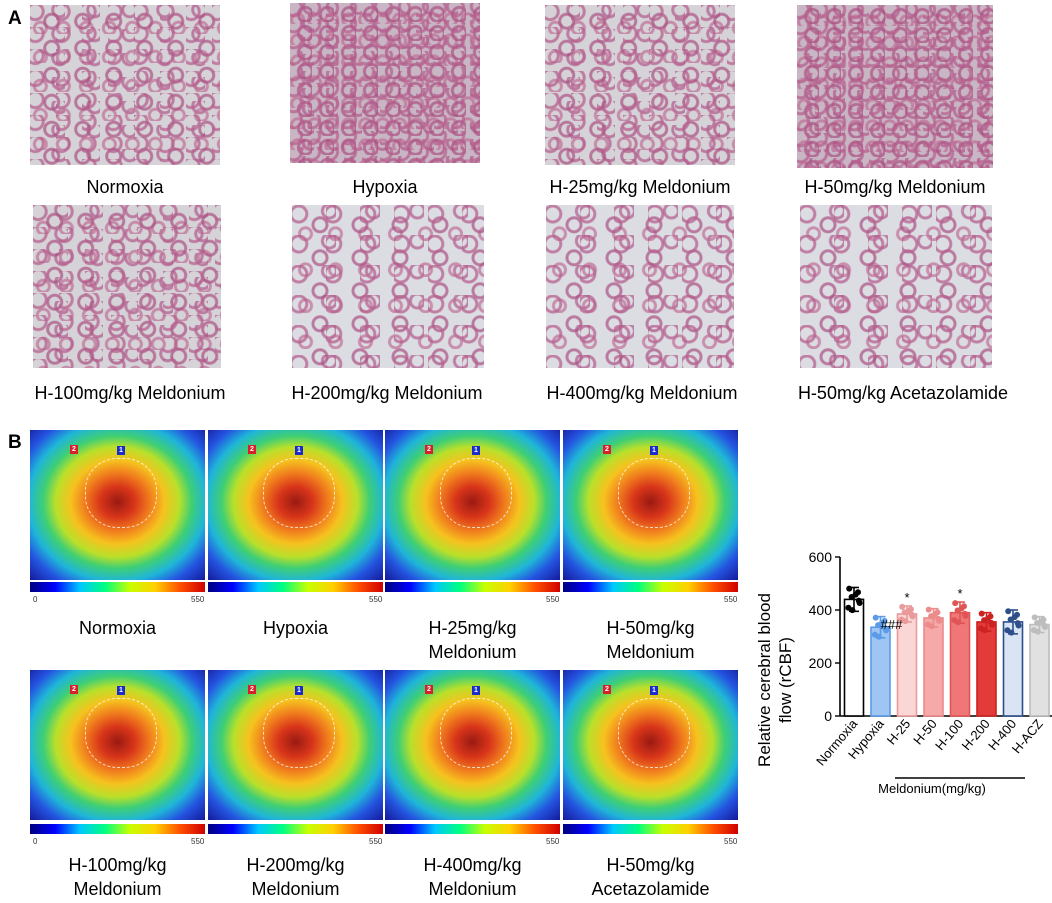 This screenshot has width=1052, height=903. What do you see at coordinates (895, 187) in the screenshot?
I see `histology-label: H-50mg/kg Meldonium` at bounding box center [895, 187].